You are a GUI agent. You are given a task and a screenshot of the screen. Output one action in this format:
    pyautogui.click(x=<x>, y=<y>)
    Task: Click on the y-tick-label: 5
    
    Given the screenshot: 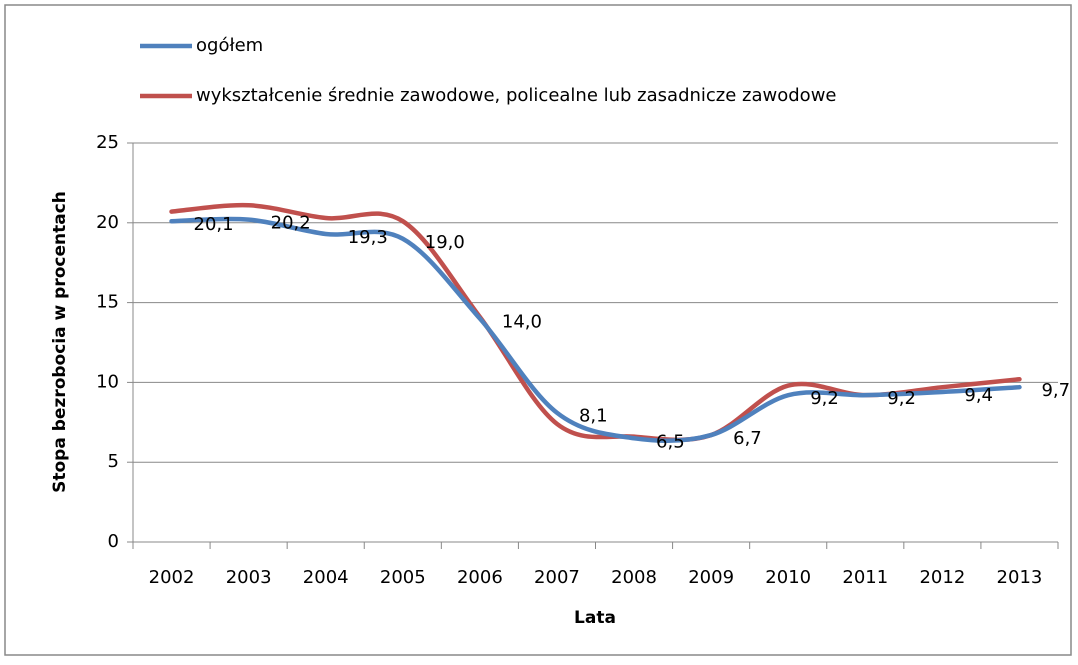 What is the action you would take?
    pyautogui.click(x=113, y=461)
    